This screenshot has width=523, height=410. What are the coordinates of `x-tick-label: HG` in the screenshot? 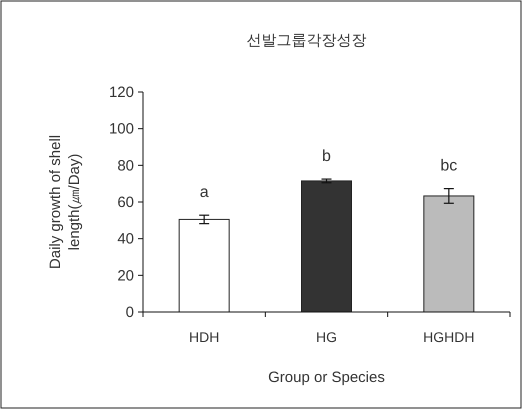 It's located at (326, 337).